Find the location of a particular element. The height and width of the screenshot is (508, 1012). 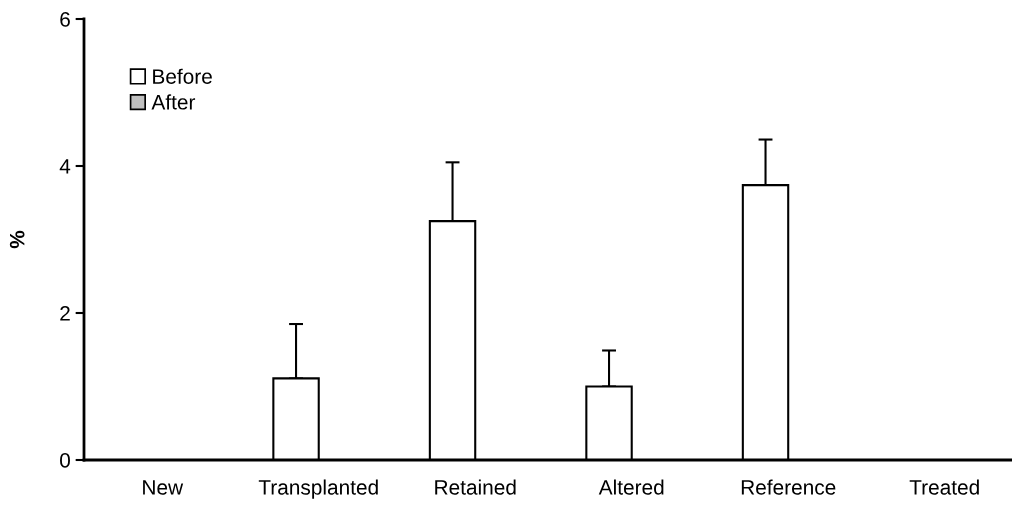

y-tick-label: 0 is located at coordinates (65, 460).